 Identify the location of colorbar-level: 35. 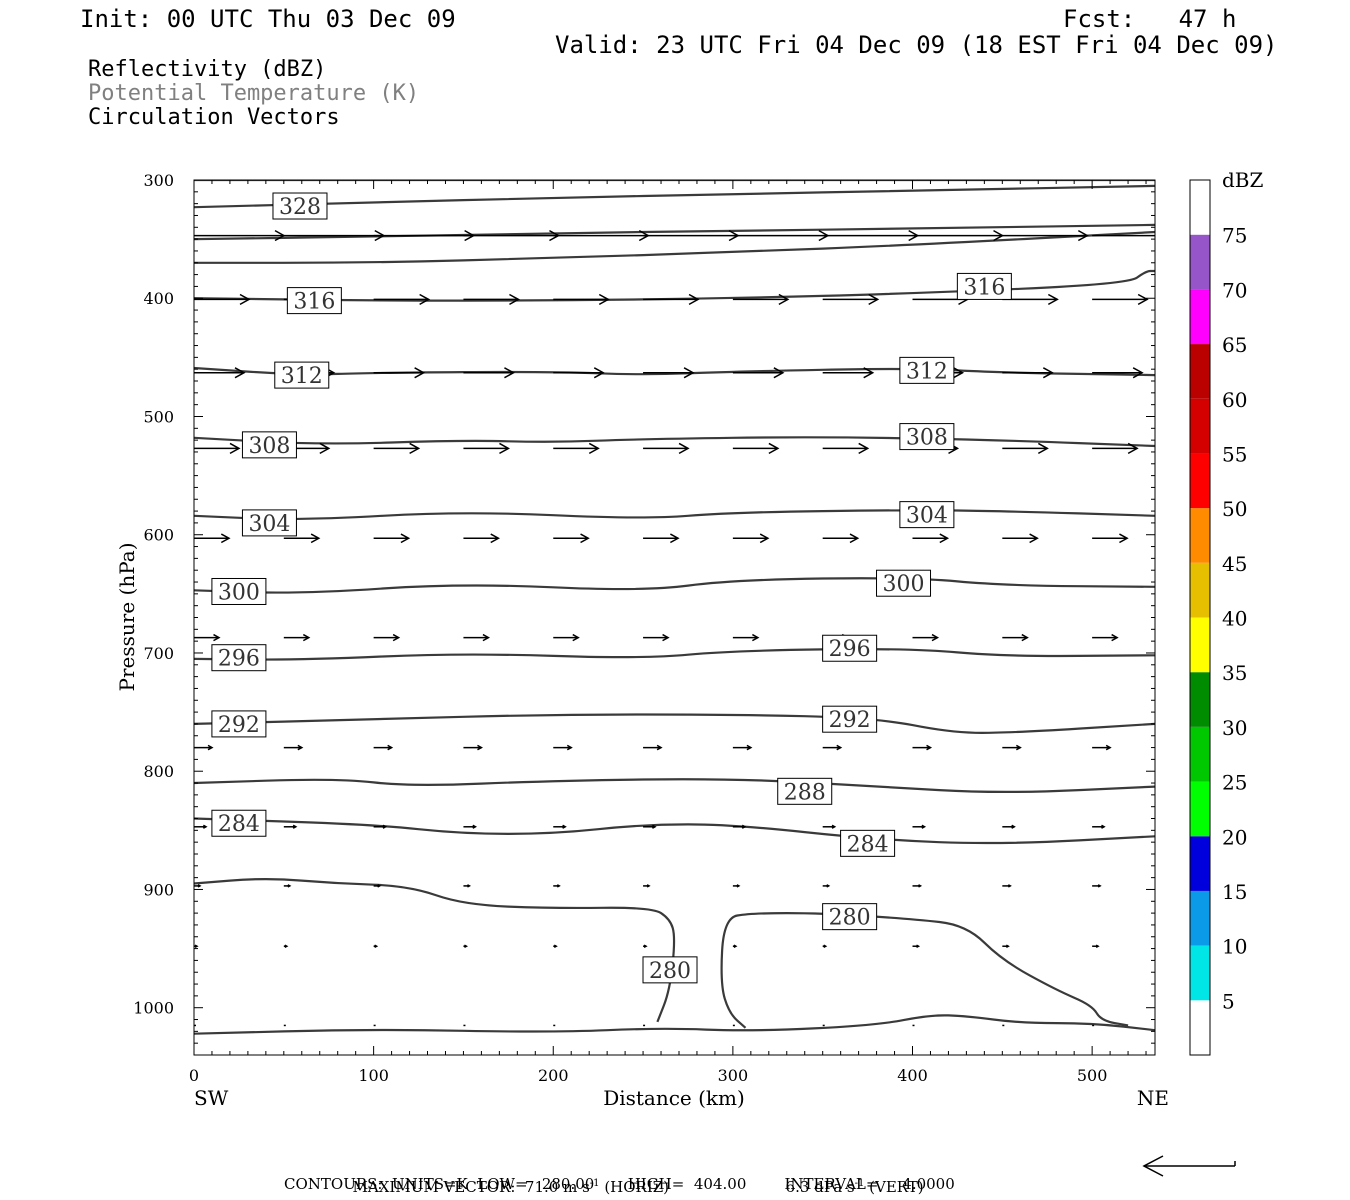
(1234, 673).